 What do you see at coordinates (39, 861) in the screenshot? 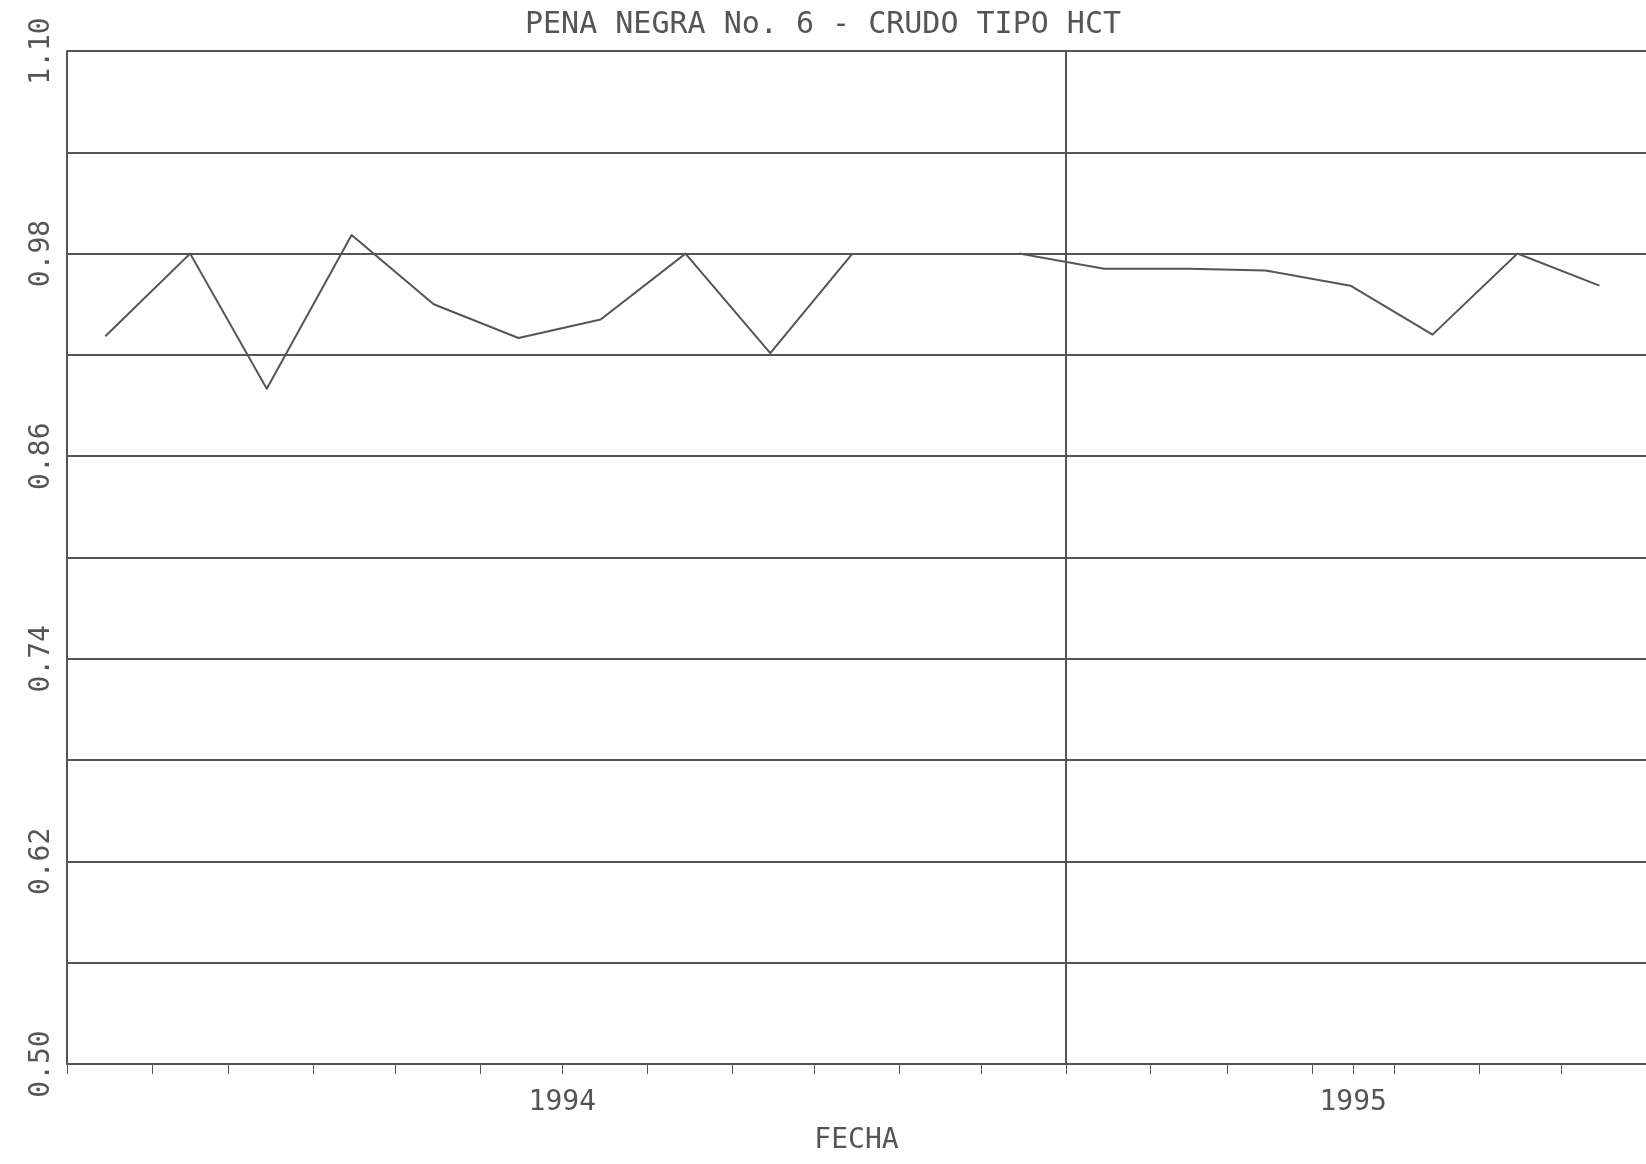
I see `y-tick-label: 0.62` at bounding box center [39, 861].